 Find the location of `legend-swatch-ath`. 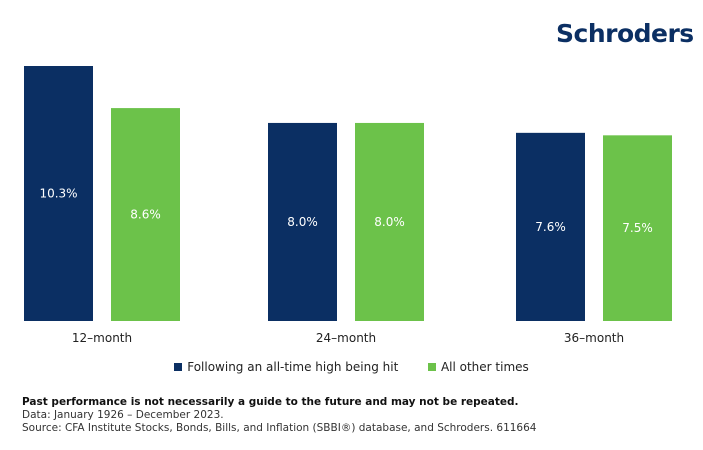

legend-swatch-ath is located at coordinates (178, 366).